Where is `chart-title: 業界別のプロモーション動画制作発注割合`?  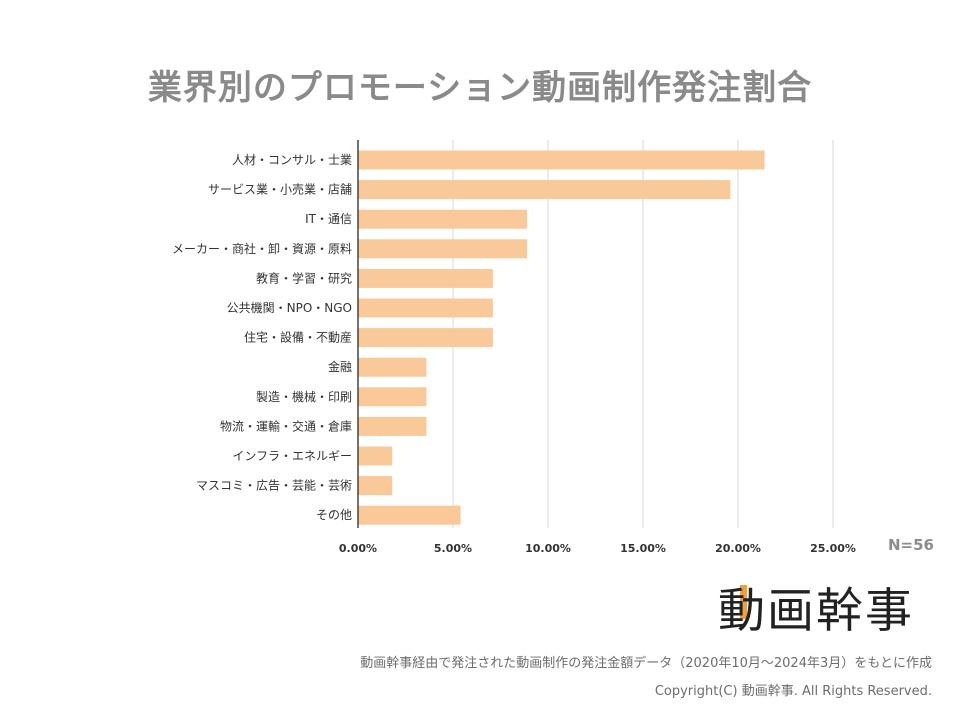
chart-title: 業界別のプロモーション動画制作発注割合 is located at coordinates (480, 88).